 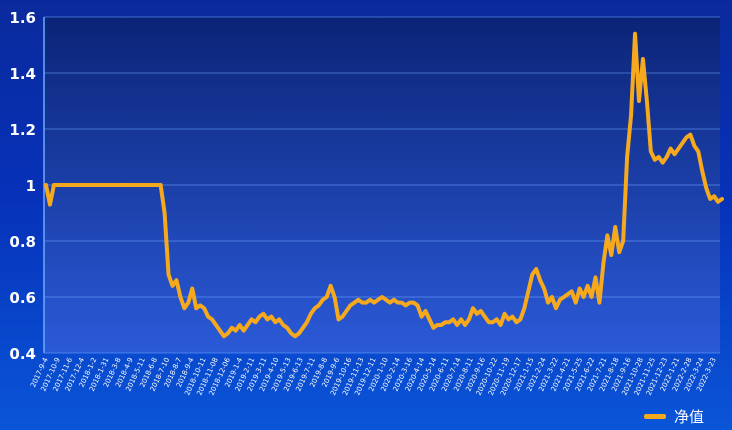 What do you see at coordinates (655, 416) in the screenshot?
I see `legend-swatch` at bounding box center [655, 416].